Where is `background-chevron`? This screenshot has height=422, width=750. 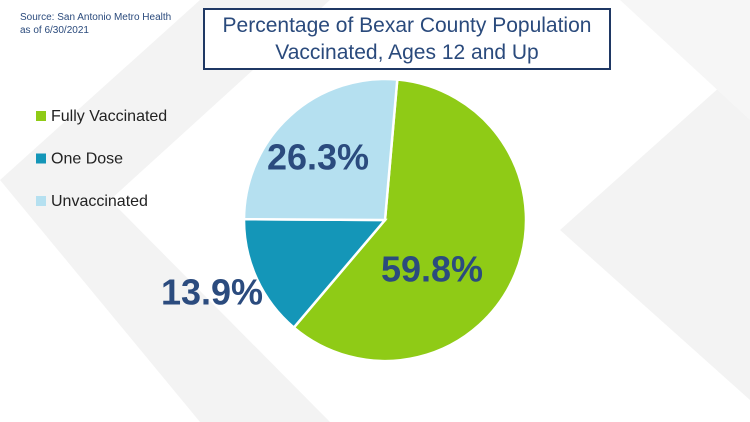 background-chevron is located at coordinates (685, 60).